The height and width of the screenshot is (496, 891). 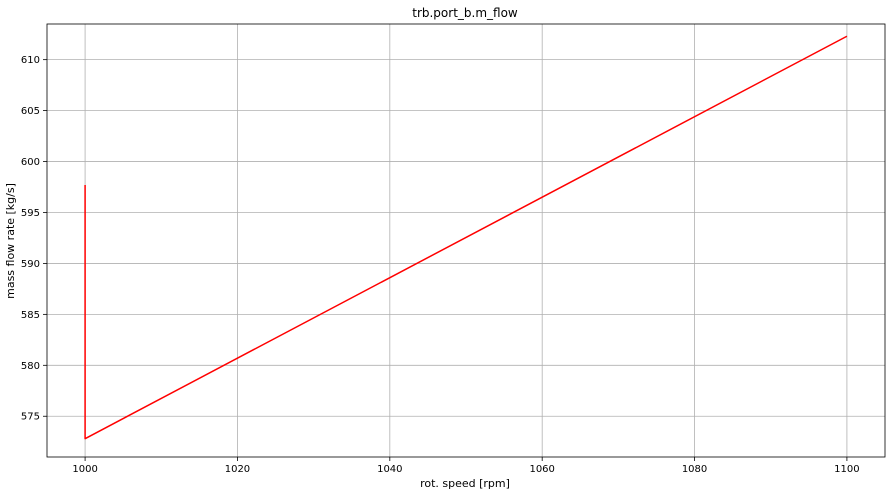 What do you see at coordinates (84, 469) in the screenshot?
I see `x-tick-label: 1000` at bounding box center [84, 469].